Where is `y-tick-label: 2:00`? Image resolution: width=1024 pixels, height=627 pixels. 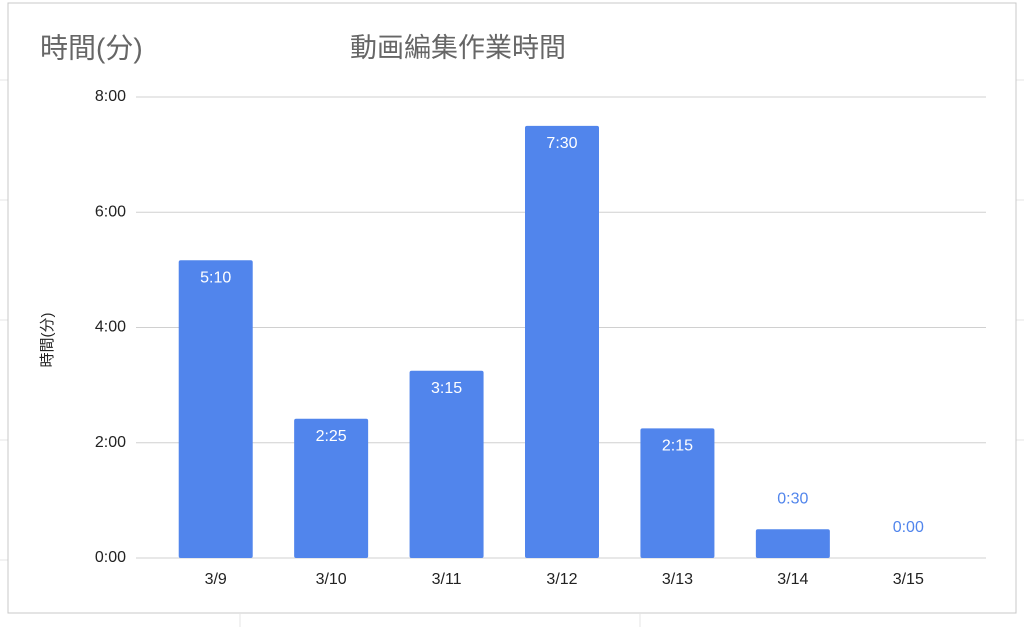
y-tick-label: 2:00 is located at coordinates (110, 442).